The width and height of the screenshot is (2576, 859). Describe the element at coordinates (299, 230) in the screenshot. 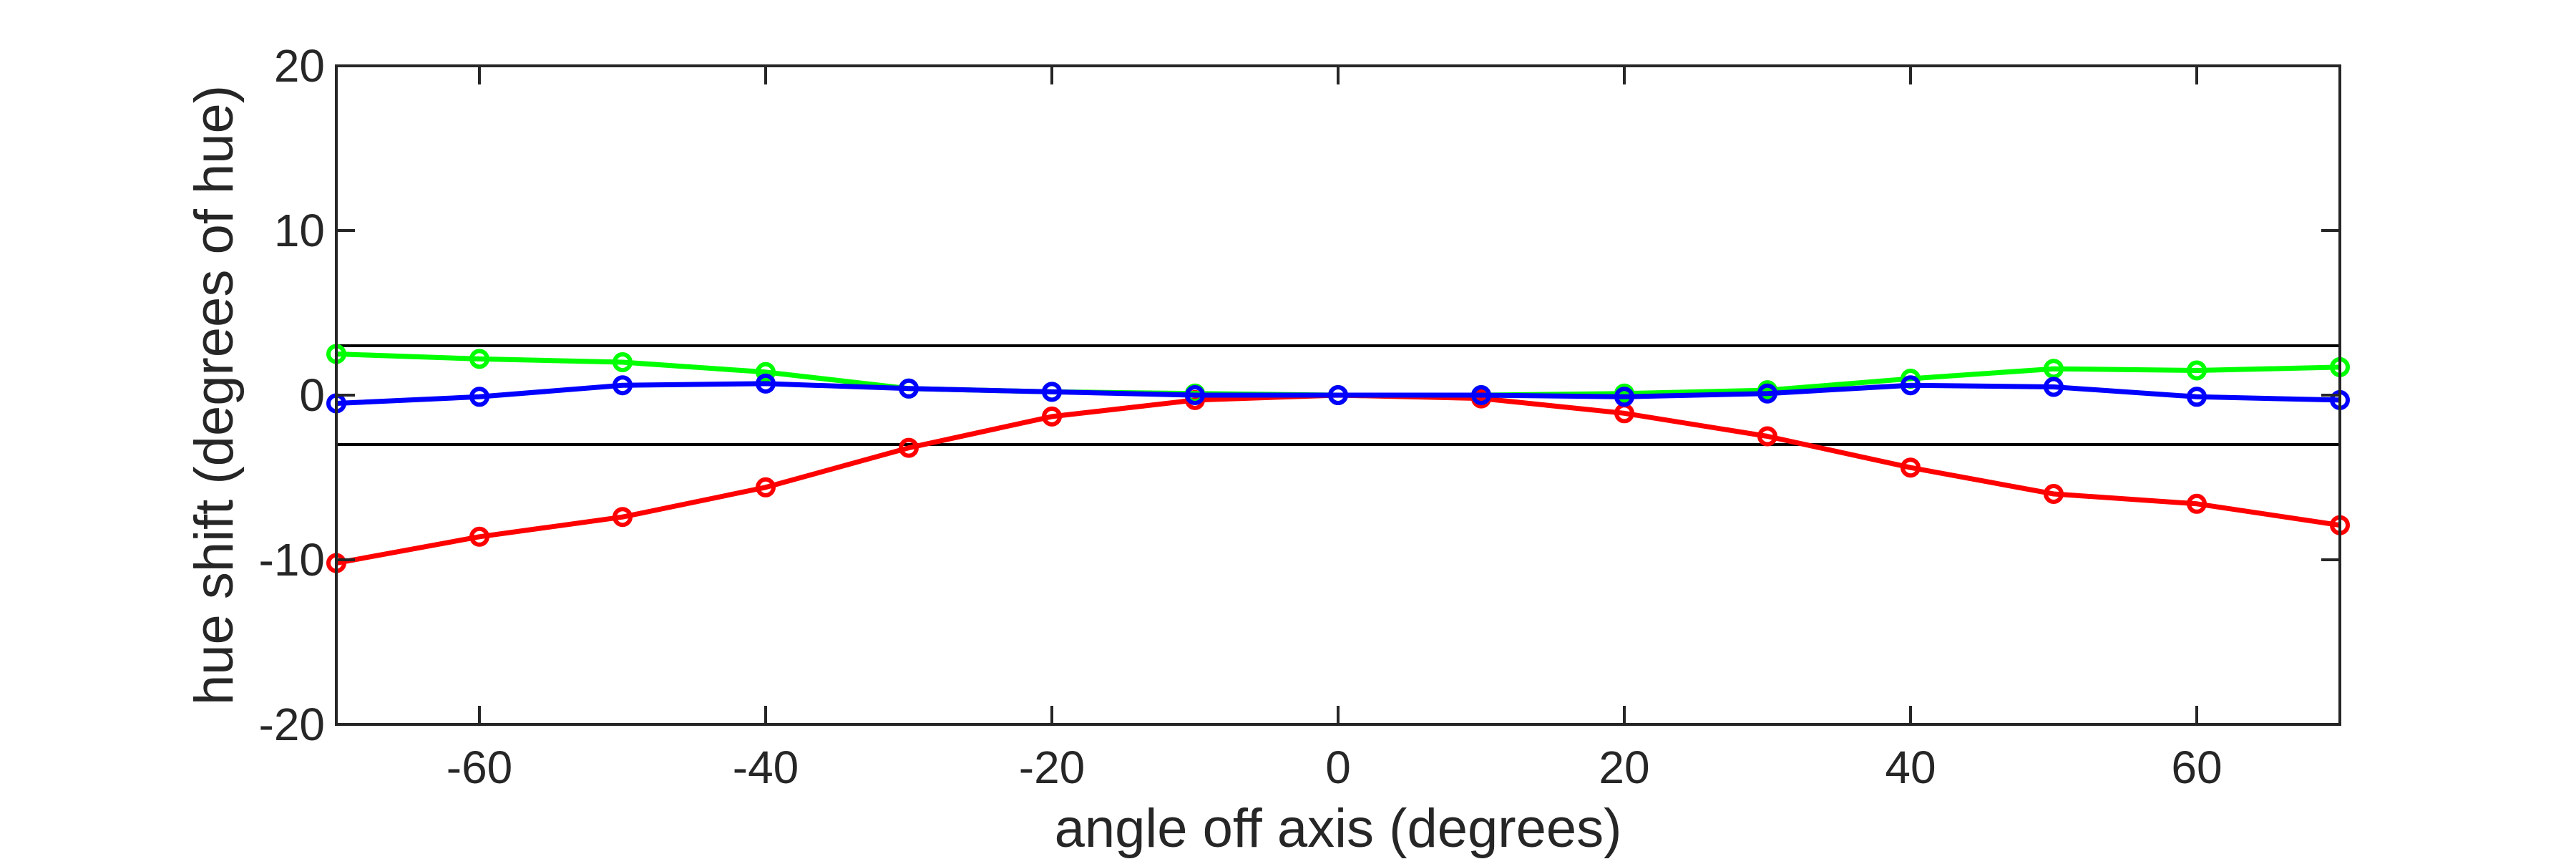

I see `y-tick-label: 10` at that location.